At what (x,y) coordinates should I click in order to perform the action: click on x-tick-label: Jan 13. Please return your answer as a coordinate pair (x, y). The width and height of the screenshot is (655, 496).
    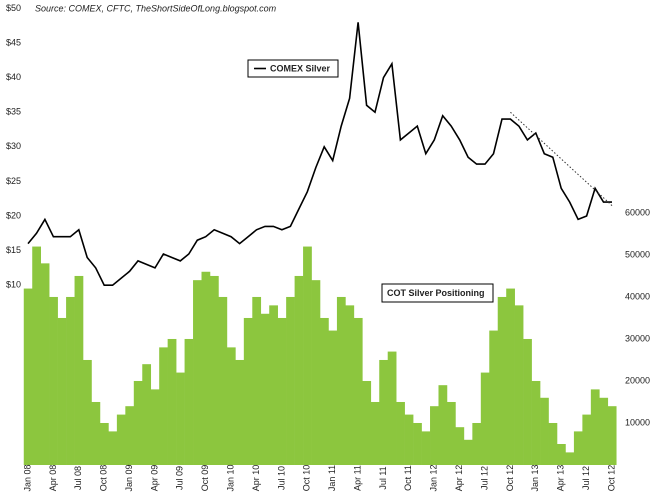
    Looking at the image, I should click on (535, 477).